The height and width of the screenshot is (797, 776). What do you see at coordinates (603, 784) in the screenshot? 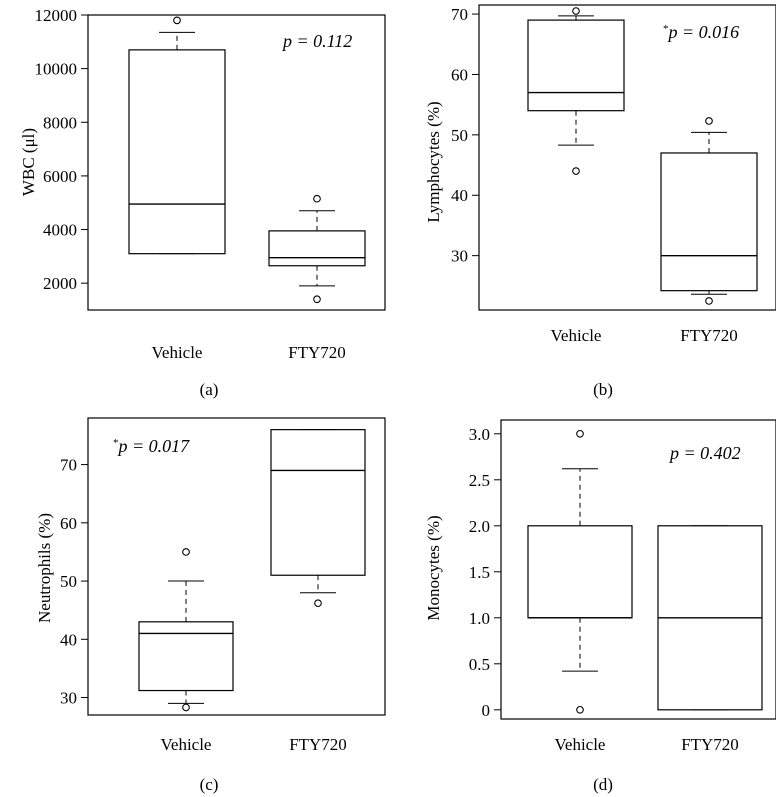
I see `panel-label: (d)` at bounding box center [603, 784].